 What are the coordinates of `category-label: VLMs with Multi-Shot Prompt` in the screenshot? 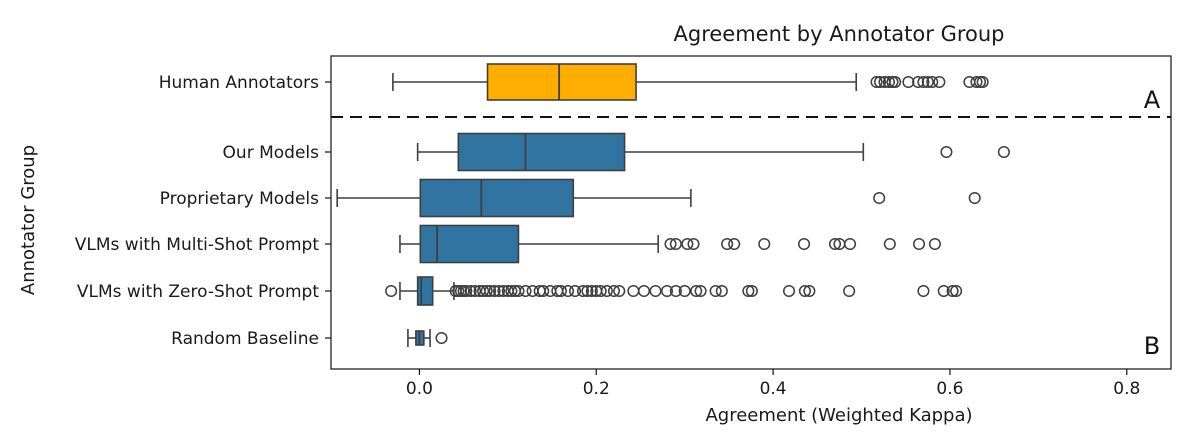 It's located at (197, 245).